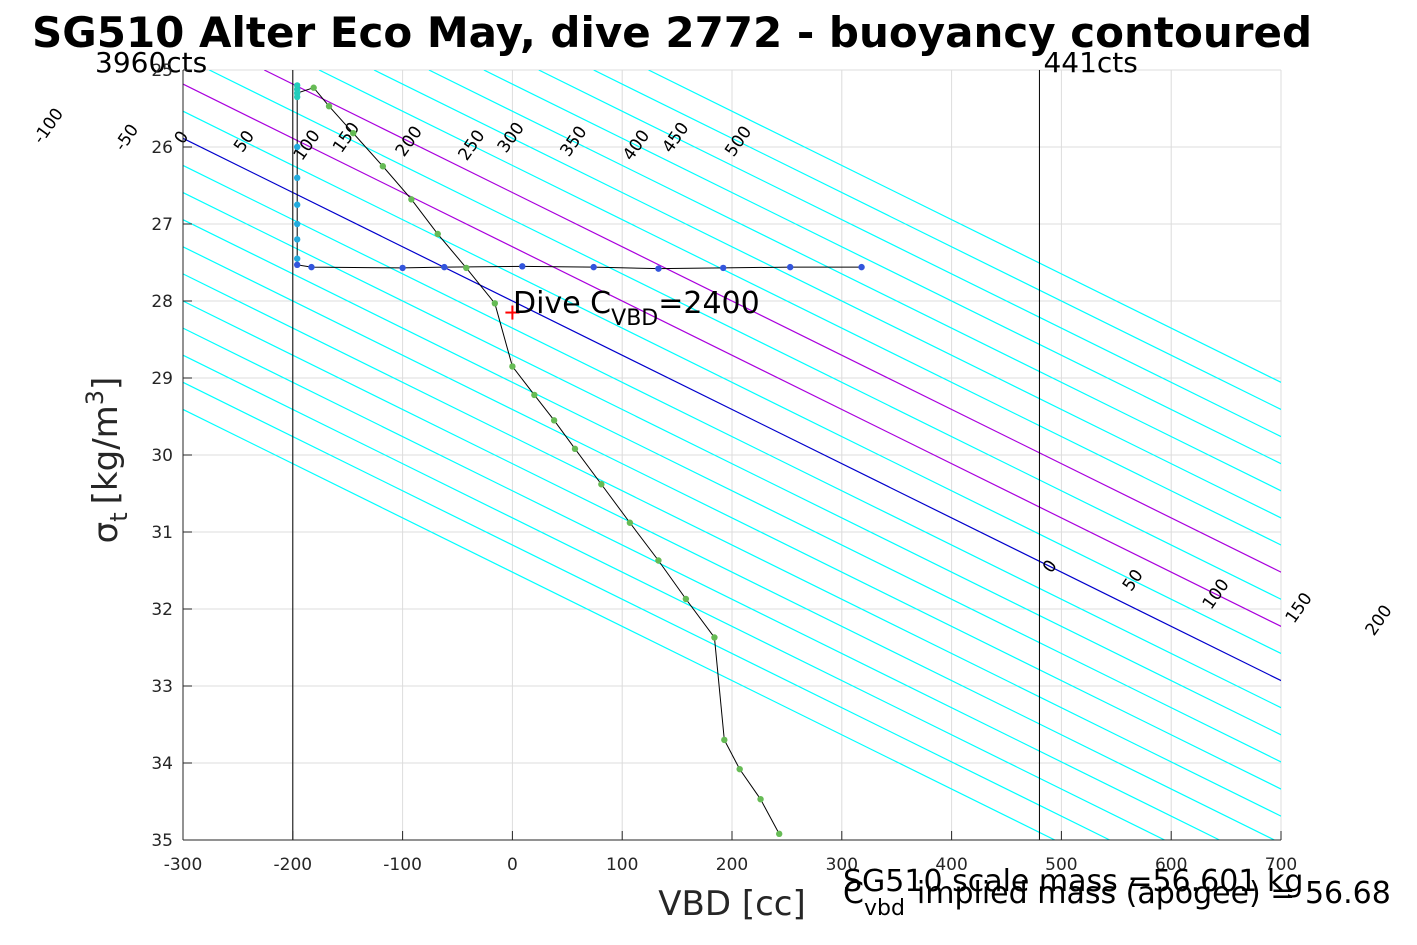 This screenshot has width=1417, height=945. What do you see at coordinates (95, 397) in the screenshot?
I see `y-axis-superscript: 3` at bounding box center [95, 397].